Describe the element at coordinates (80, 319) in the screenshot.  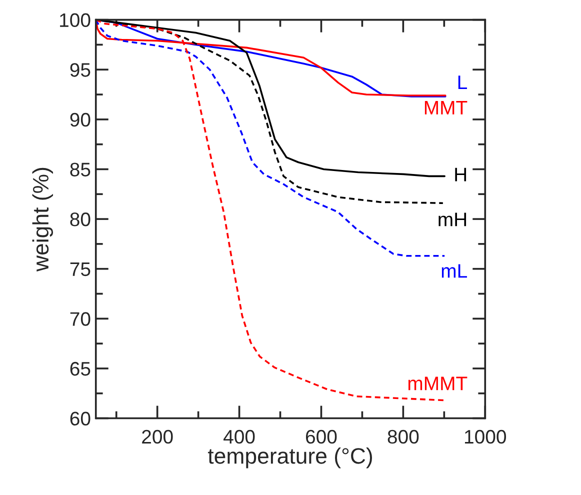
I see `y-tick-label: 70` at that location.